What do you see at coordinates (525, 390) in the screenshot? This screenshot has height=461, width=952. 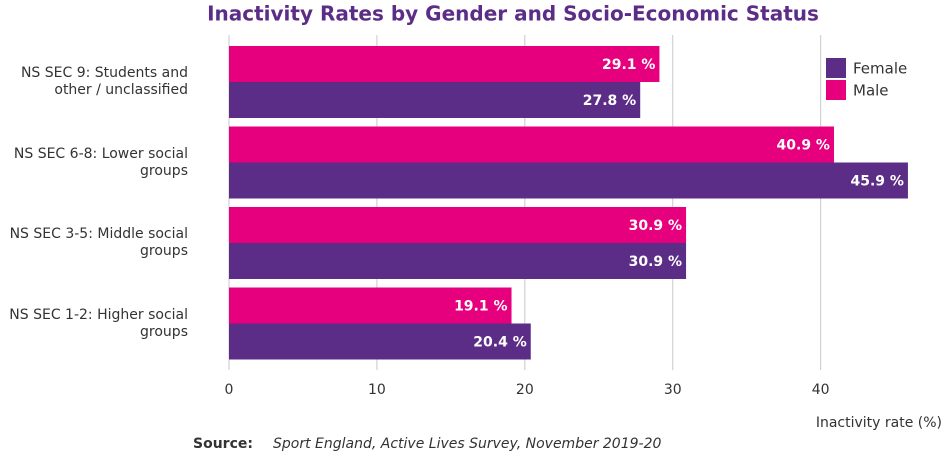 I see `x-tick-label: 20` at bounding box center [525, 390].